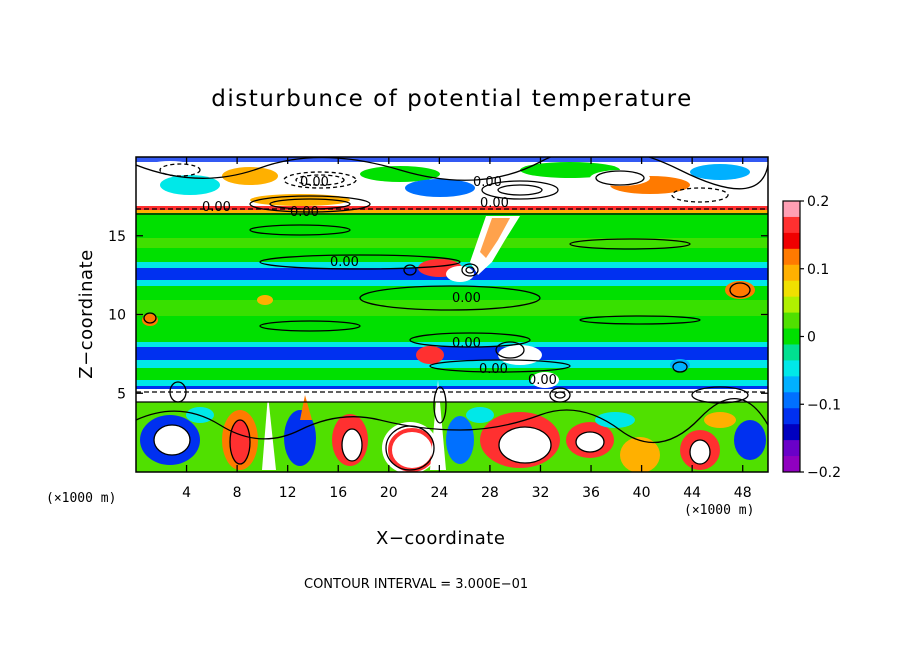 The width and height of the screenshot is (904, 654). Describe the element at coordinates (591, 493) in the screenshot. I see `x-tick-label: 36` at that location.